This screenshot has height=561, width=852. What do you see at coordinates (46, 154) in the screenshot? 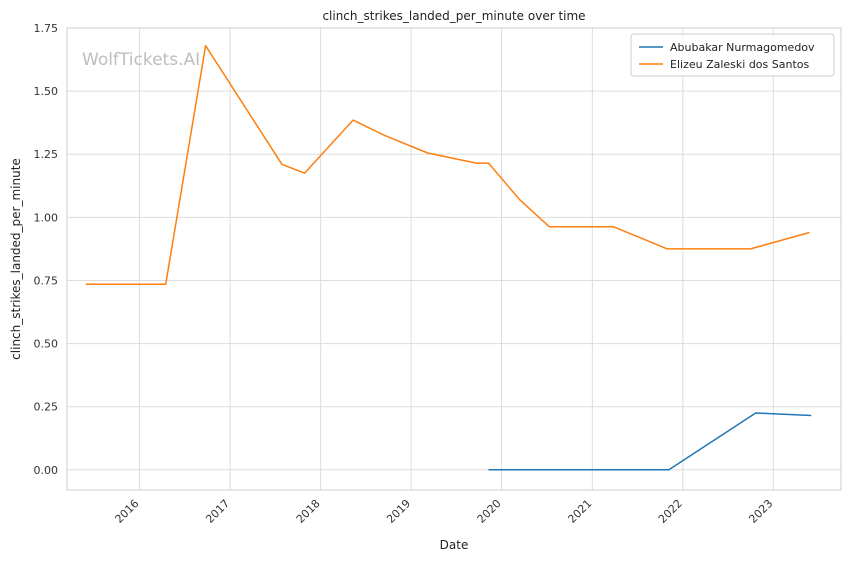
I see `y-tick-label: 1.25` at bounding box center [46, 154].